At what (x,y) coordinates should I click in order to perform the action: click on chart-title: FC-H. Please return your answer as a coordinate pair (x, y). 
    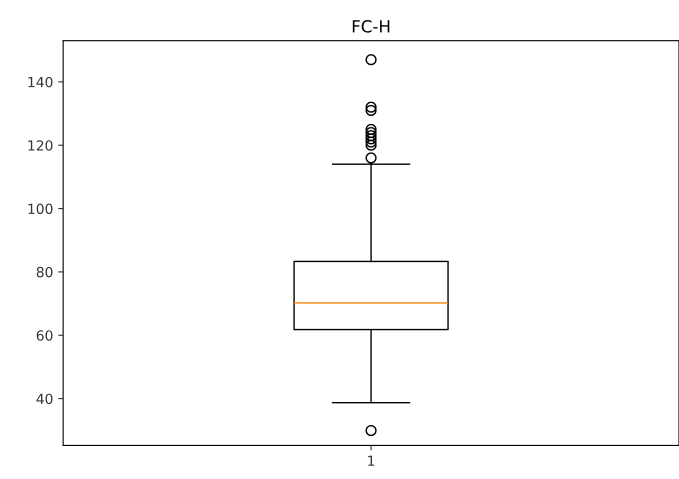
    Looking at the image, I should click on (371, 26).